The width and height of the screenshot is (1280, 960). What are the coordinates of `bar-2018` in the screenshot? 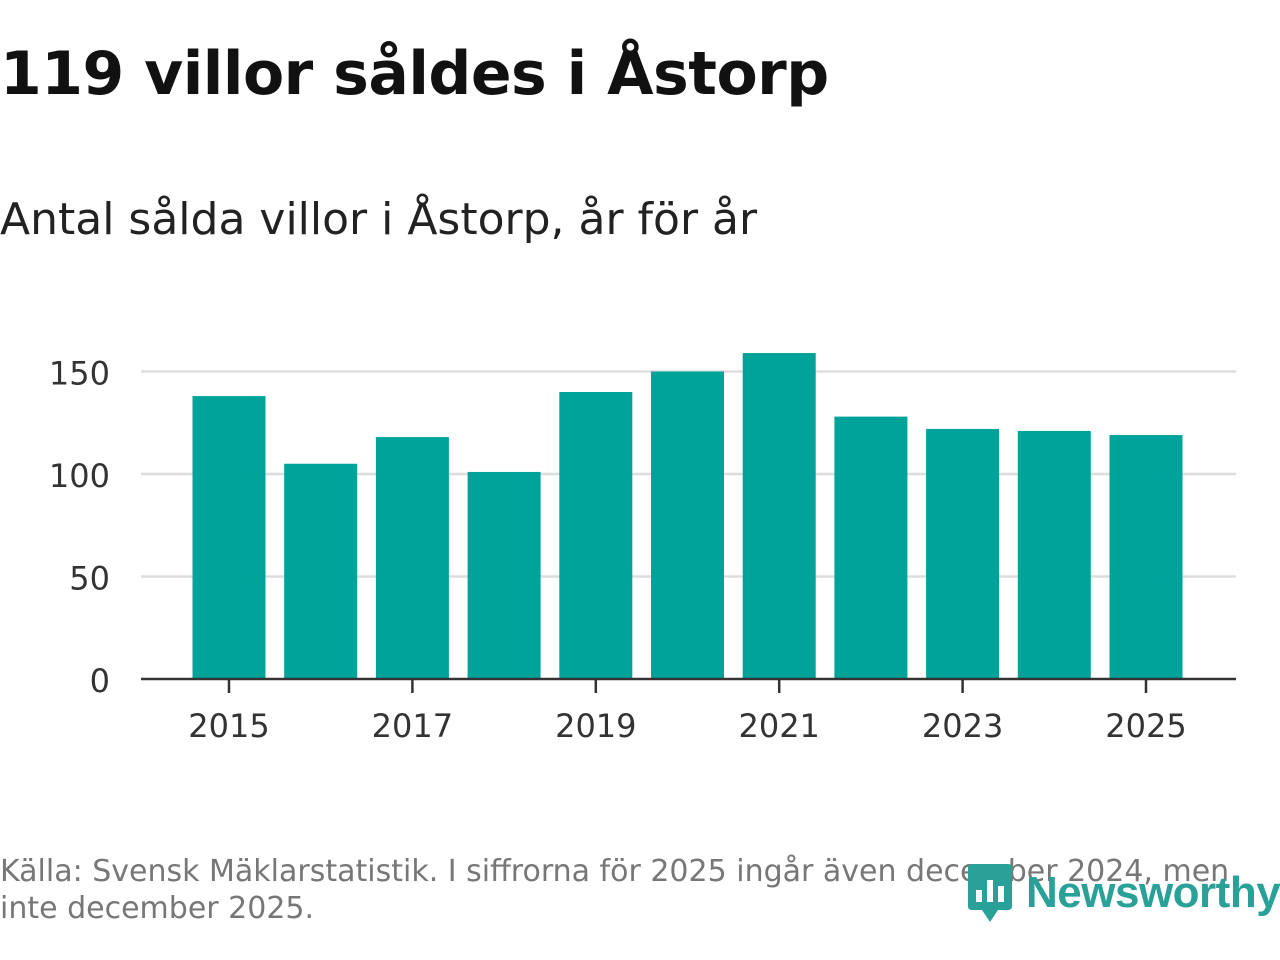 It's located at (504, 575).